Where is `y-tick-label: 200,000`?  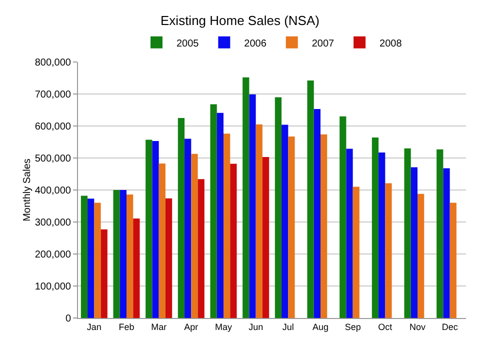
y-tick-label: 200,000 is located at coordinates (53, 255).